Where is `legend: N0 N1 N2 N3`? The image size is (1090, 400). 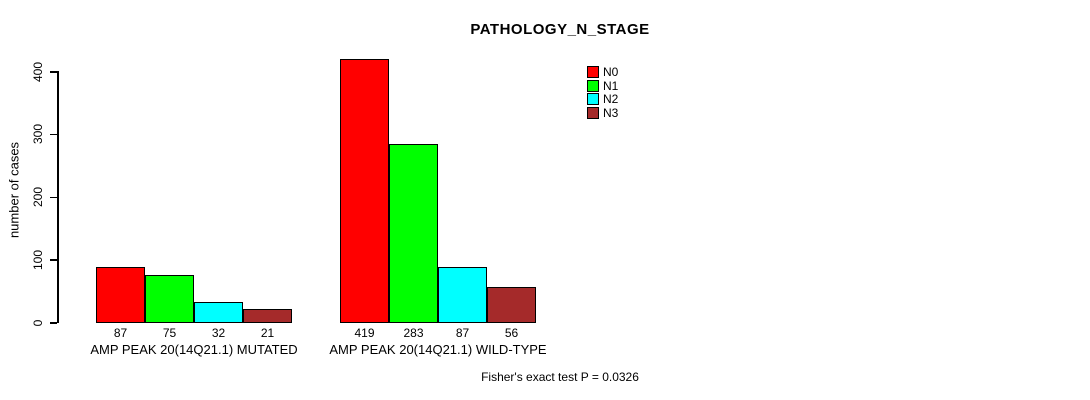
legend: N0 N1 N2 N3 is located at coordinates (602, 93).